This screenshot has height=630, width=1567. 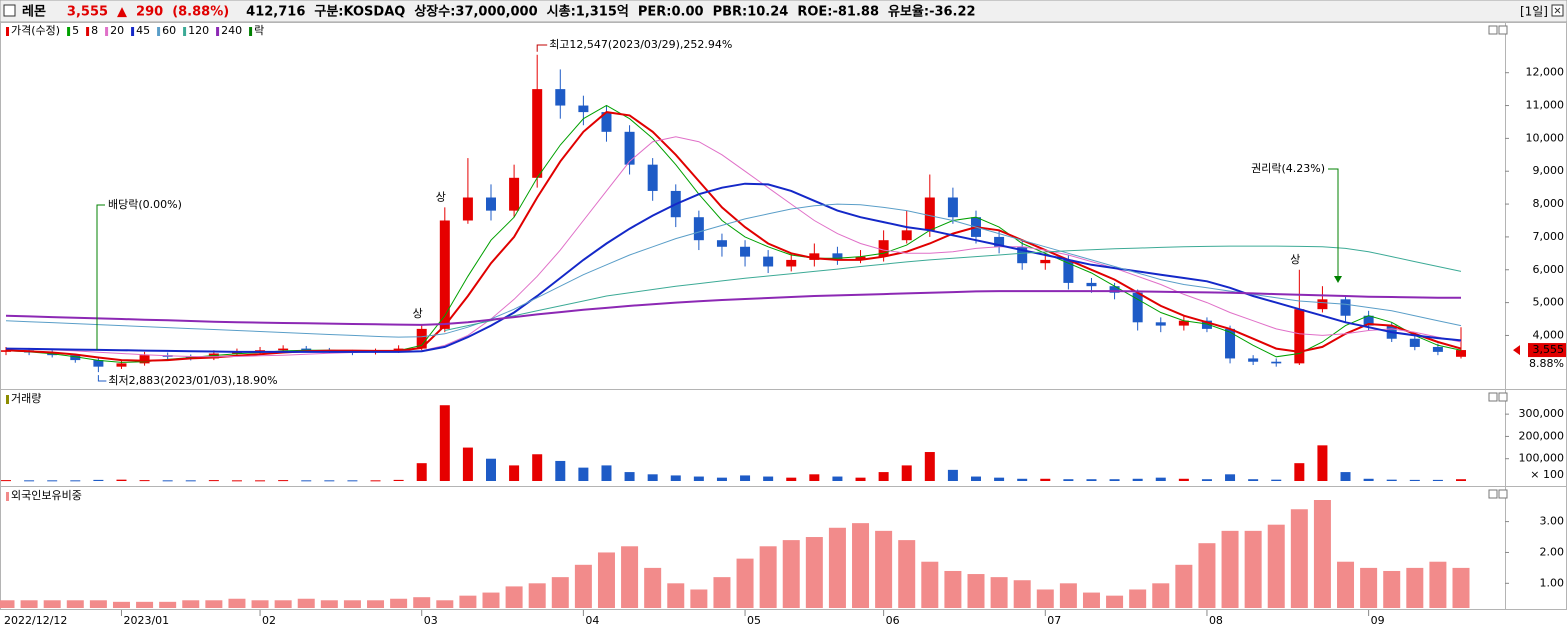 I want to click on last-price-box, so click(x=1547, y=350).